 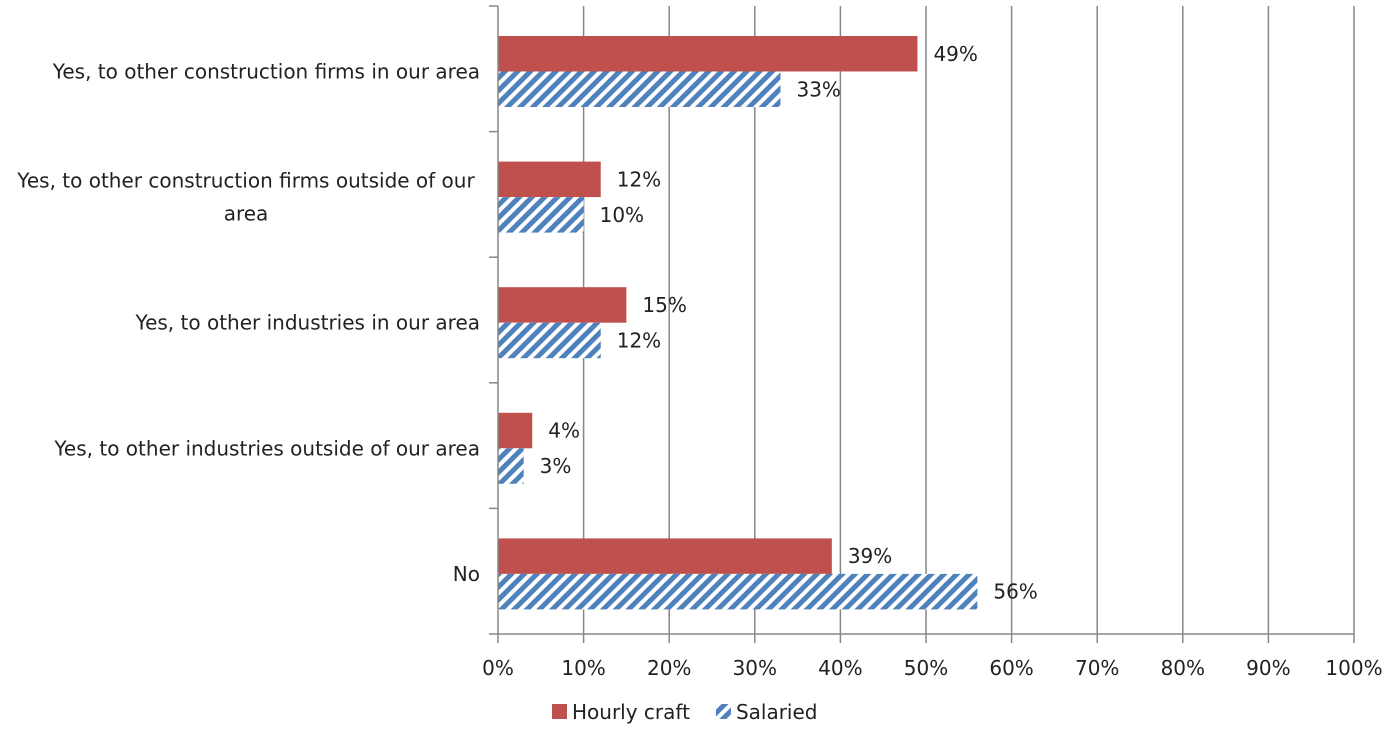 I want to click on x-tick-label: 20%, so click(x=669, y=668).